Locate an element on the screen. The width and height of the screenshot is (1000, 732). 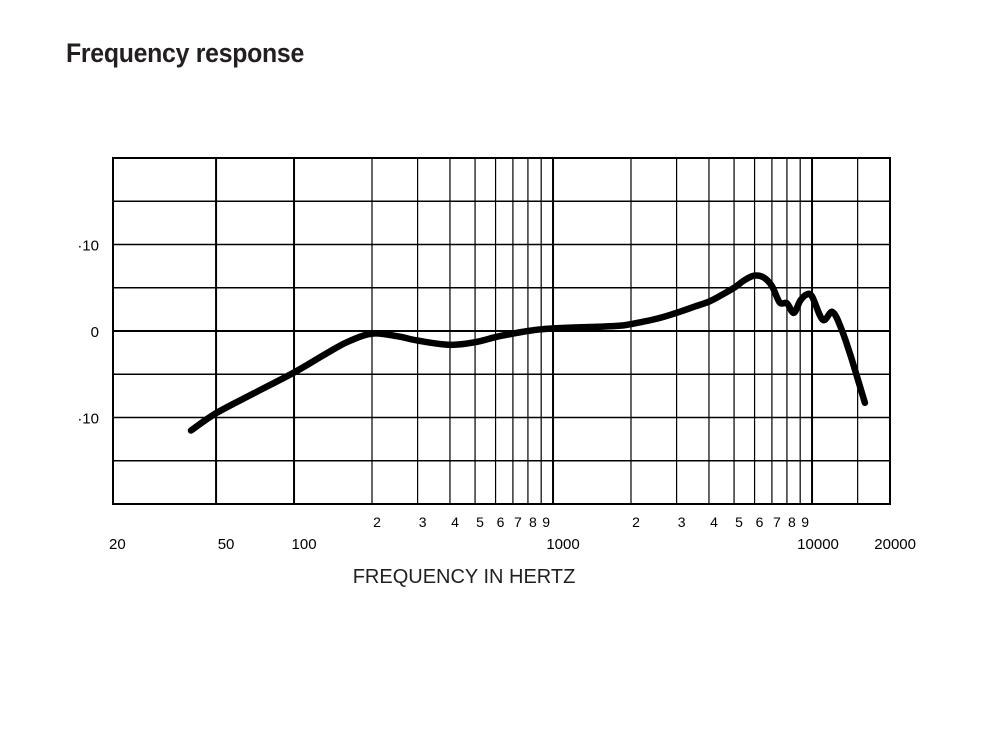
x-tick-label-major: 20000 is located at coordinates (895, 544).